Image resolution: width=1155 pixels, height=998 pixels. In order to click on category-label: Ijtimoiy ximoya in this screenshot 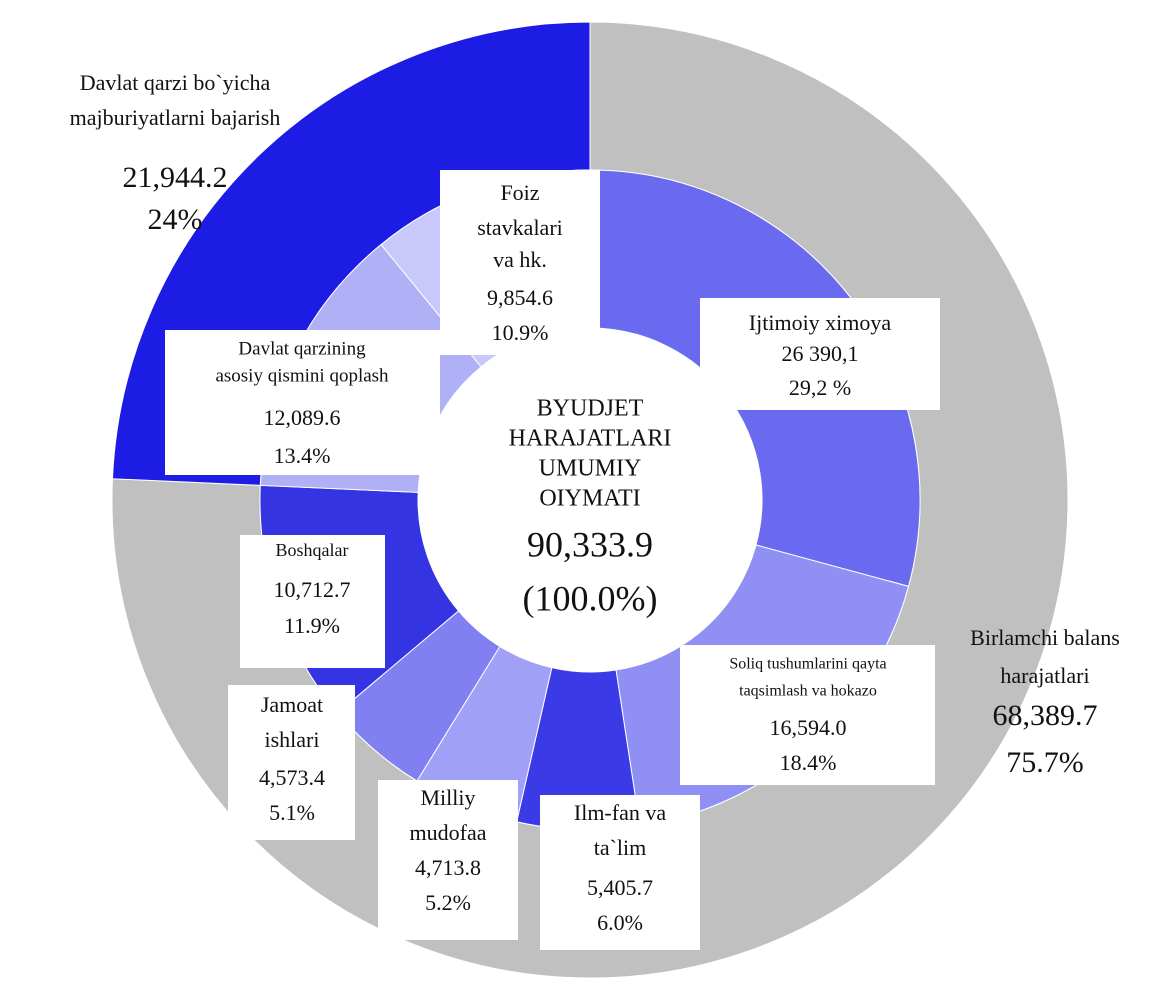, I will do `click(820, 322)`.